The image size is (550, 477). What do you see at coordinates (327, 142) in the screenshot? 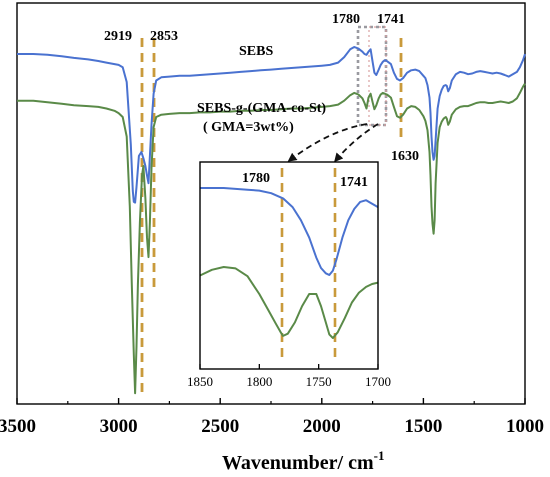
I see `zoom-arrow-left` at bounding box center [327, 142].